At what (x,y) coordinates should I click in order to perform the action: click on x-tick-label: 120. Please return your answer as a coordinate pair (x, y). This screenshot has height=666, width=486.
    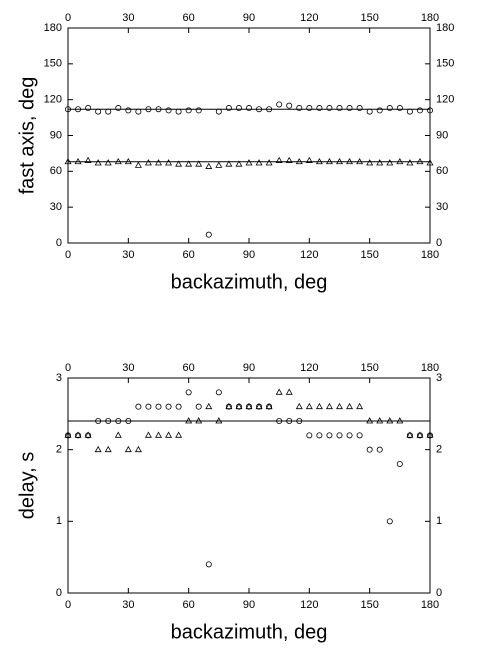
    Looking at the image, I should click on (309, 605).